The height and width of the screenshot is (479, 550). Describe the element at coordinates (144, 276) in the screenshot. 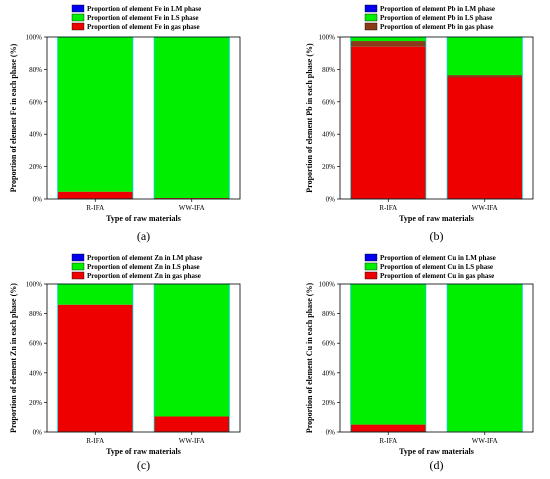

I see `legend-label: Proportion of element Zn in gas phase` at that location.